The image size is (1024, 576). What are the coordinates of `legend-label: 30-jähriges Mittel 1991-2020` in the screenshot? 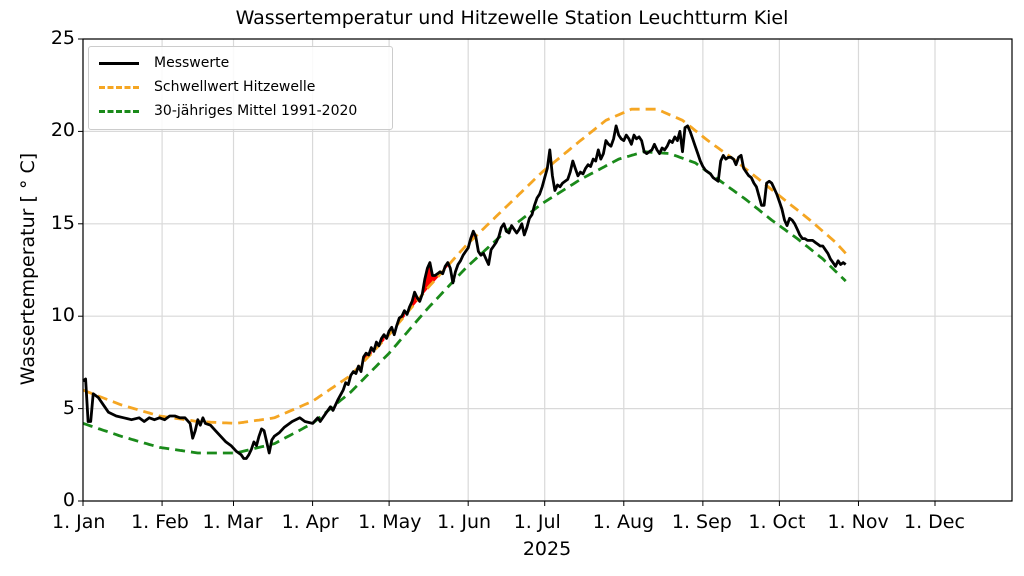 It's located at (256, 111).